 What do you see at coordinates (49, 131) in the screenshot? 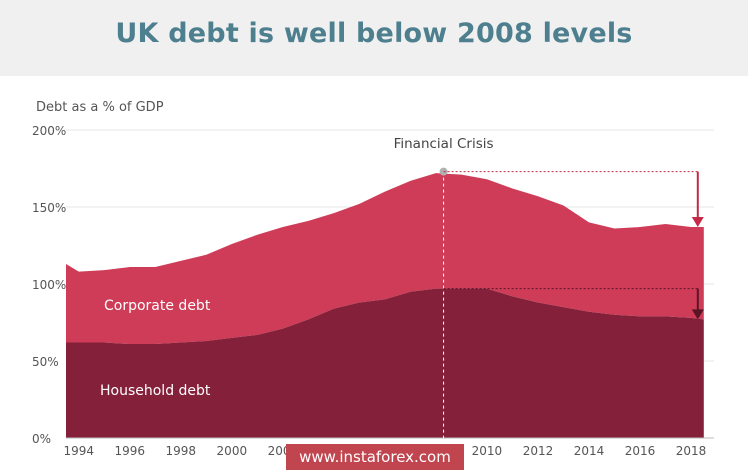
I see `y-tick-label: 200%` at bounding box center [49, 131].